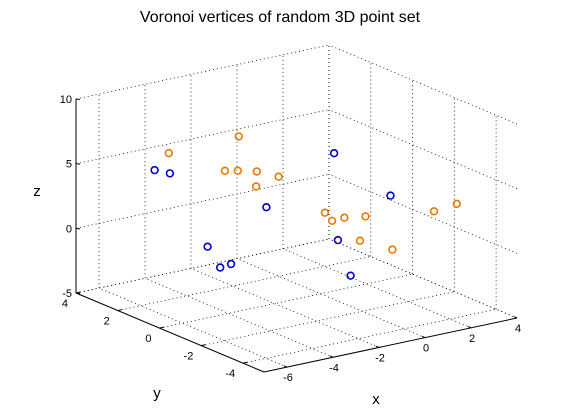 This screenshot has height=420, width=561. What do you see at coordinates (107, 322) in the screenshot?
I see `y-tick-label: 2` at bounding box center [107, 322].